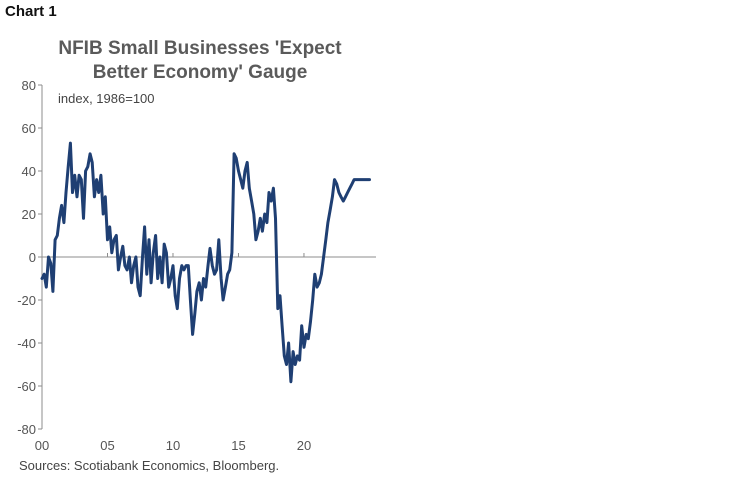  I want to click on x-tick-label: 10, so click(173, 445).